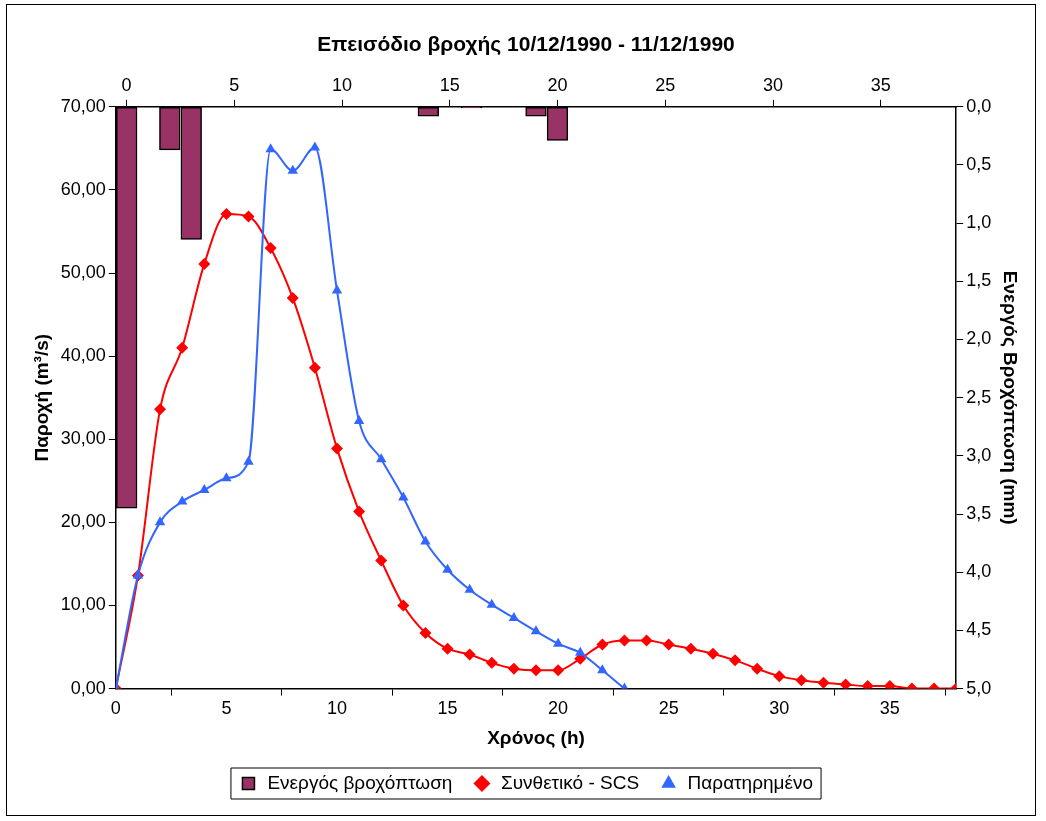  What do you see at coordinates (979, 105) in the screenshot?
I see `y2-tick-label: 0,0` at bounding box center [979, 105].